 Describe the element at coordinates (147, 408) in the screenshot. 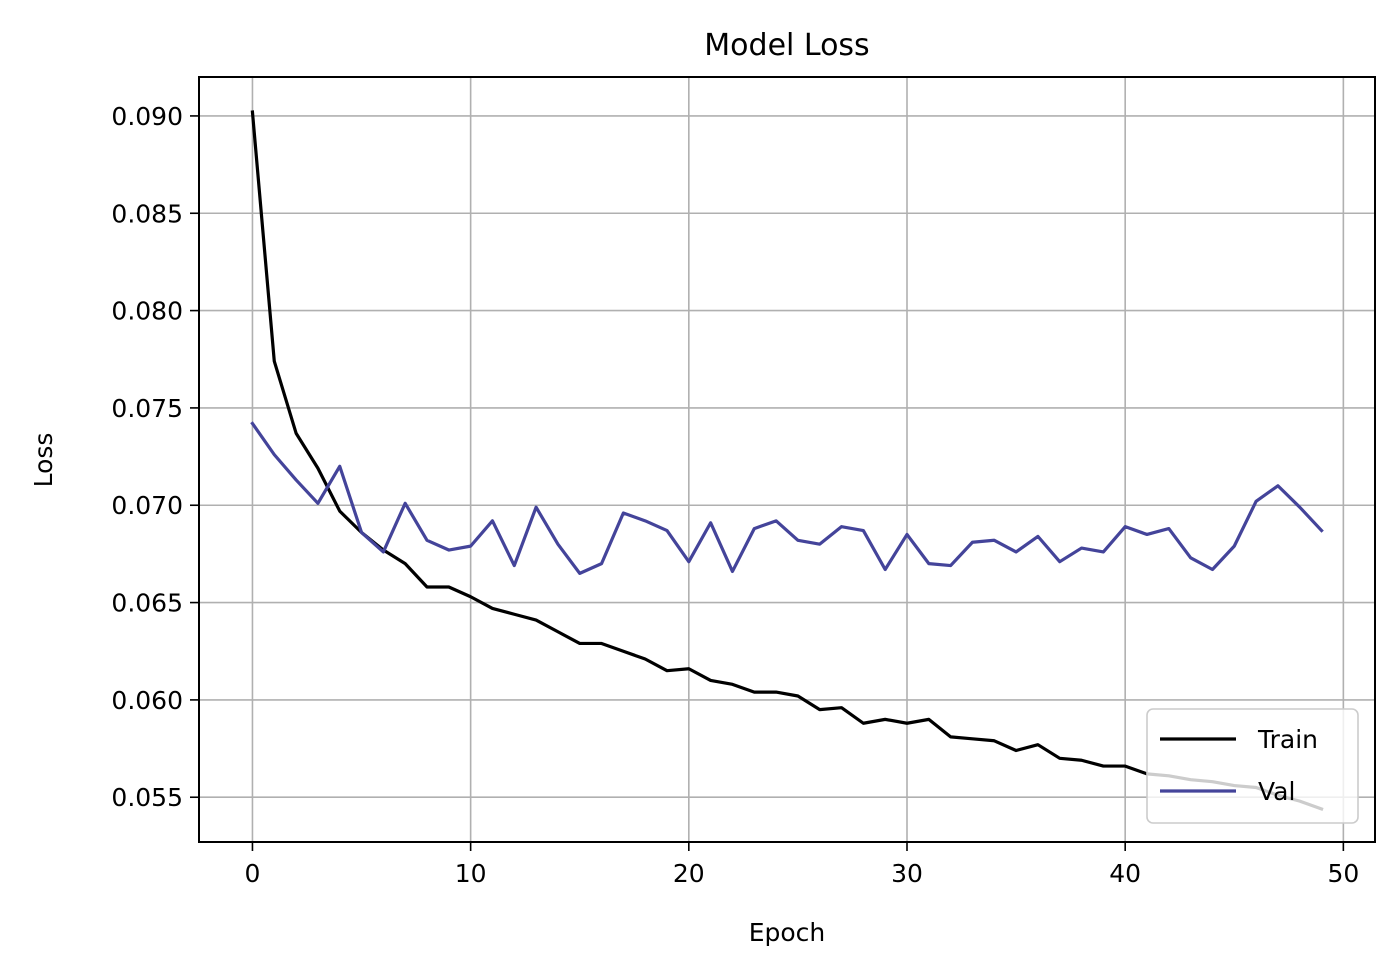

I see `y-tick-label: 0.075` at that location.